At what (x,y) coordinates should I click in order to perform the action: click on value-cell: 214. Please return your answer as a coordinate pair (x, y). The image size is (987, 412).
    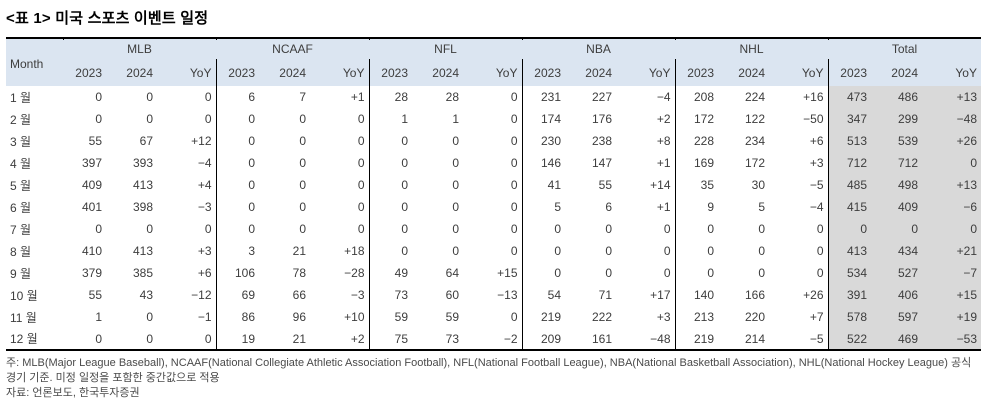
    Looking at the image, I should click on (754, 338).